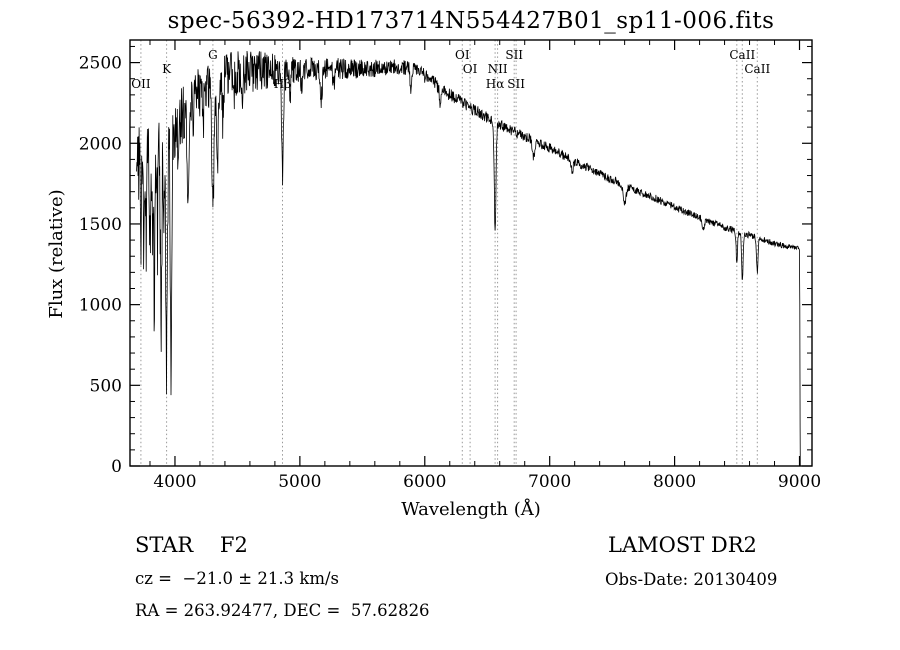  Describe the element at coordinates (100, 144) in the screenshot. I see `y-tick-label: 2000` at that location.